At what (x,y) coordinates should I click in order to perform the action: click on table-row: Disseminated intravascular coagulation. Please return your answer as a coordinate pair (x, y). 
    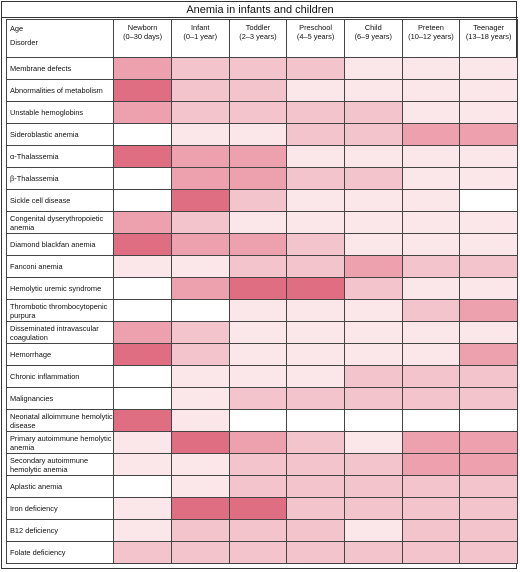
    Looking at the image, I should click on (261, 332).